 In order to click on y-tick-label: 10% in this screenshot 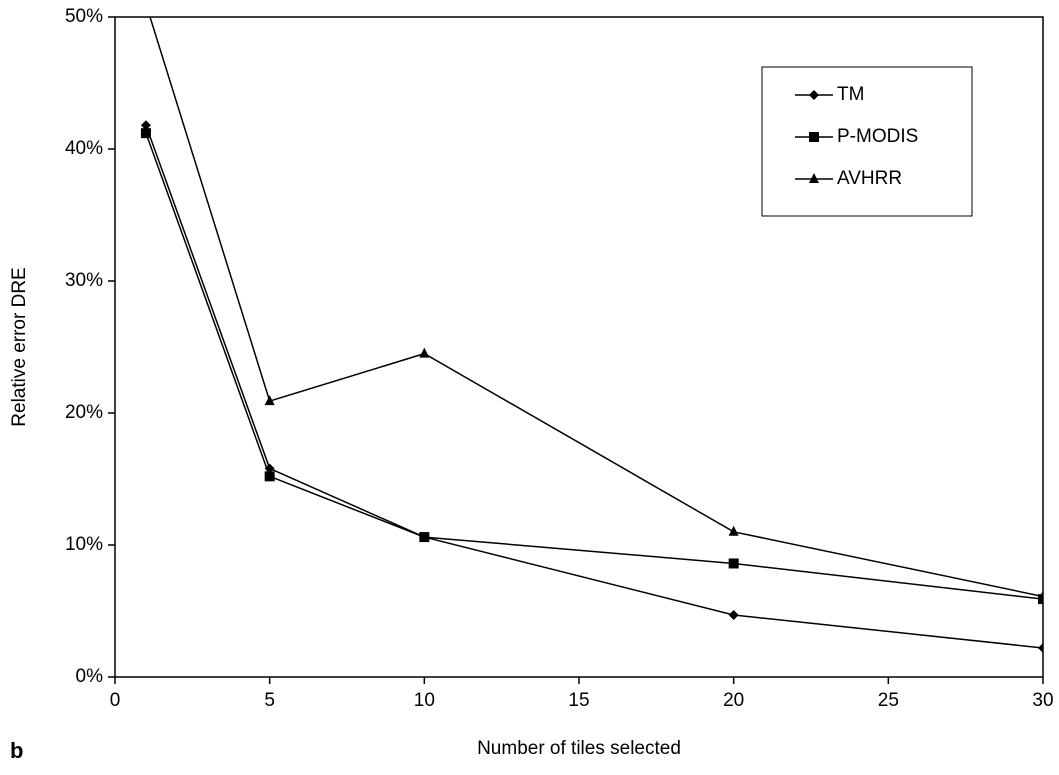, I will do `click(84, 544)`.